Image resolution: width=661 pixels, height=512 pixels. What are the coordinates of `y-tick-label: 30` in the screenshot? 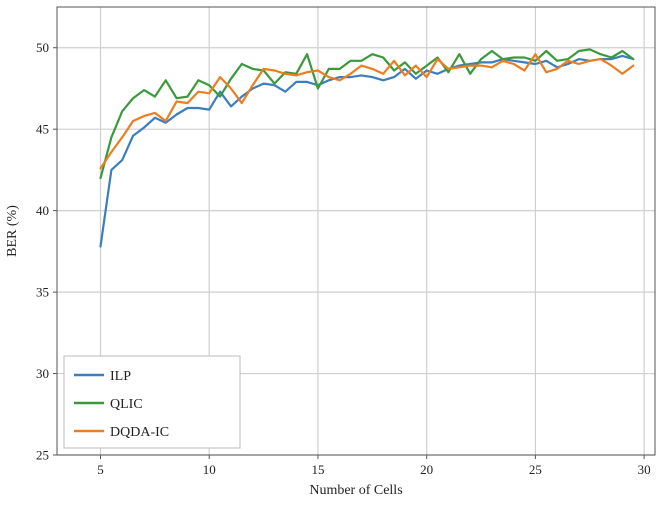 It's located at (42, 373).